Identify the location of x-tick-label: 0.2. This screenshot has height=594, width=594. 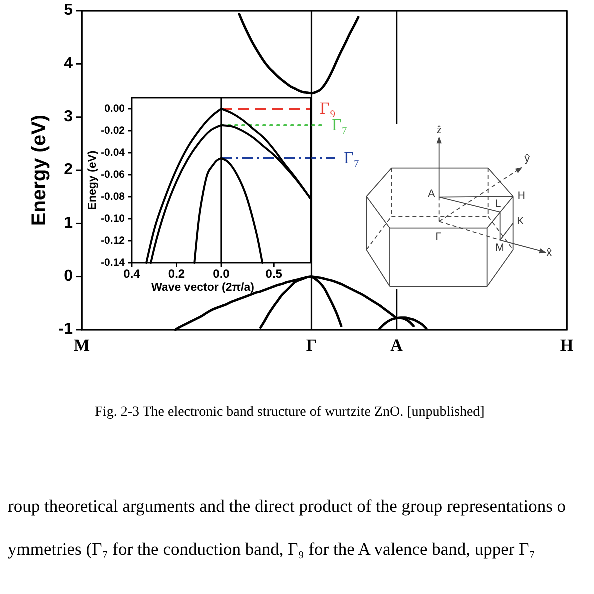
(177, 274).